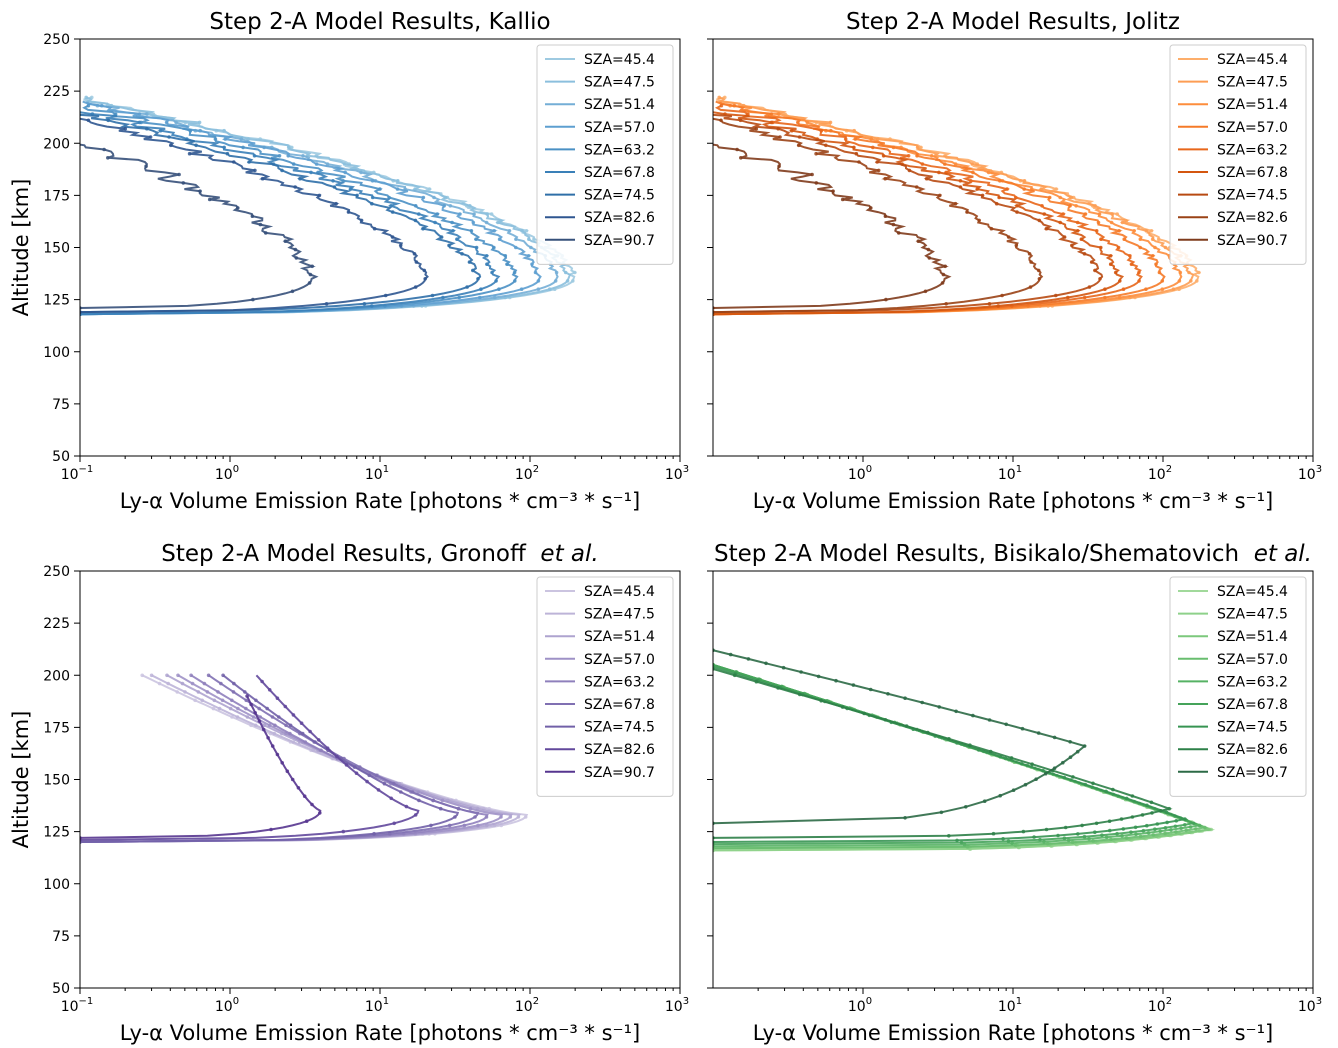 The height and width of the screenshot is (1048, 1338). Describe the element at coordinates (328, 205) in the screenshot. I see `plot-area` at that location.